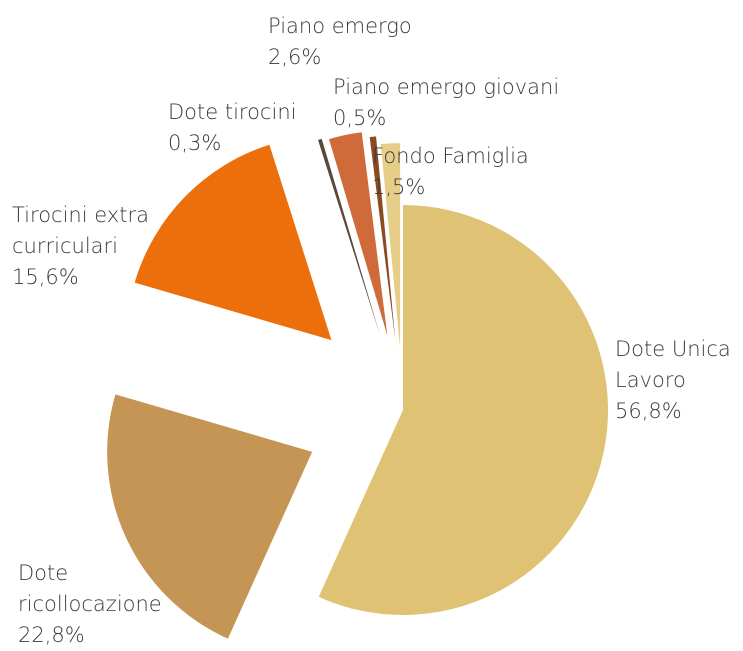 The image size is (743, 651). Describe the element at coordinates (340, 26) in the screenshot. I see `category-label: Piano emergo` at that location.